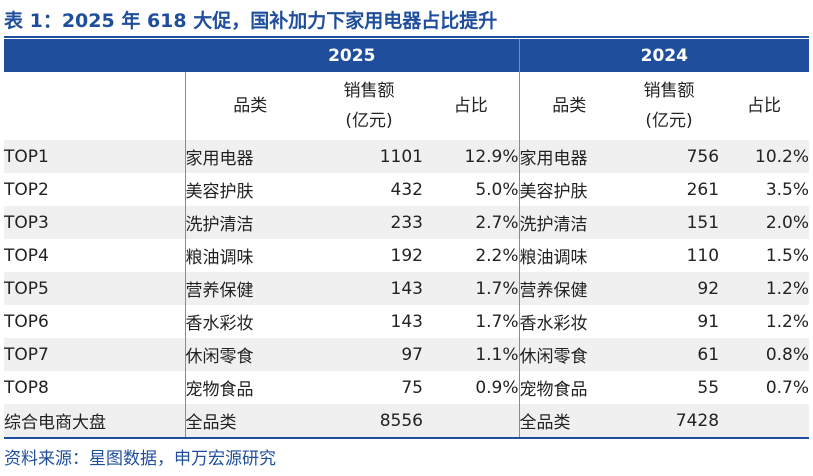 This screenshot has width=813, height=476. Describe the element at coordinates (26, 189) in the screenshot. I see `rank-cell: TOP2` at that location.